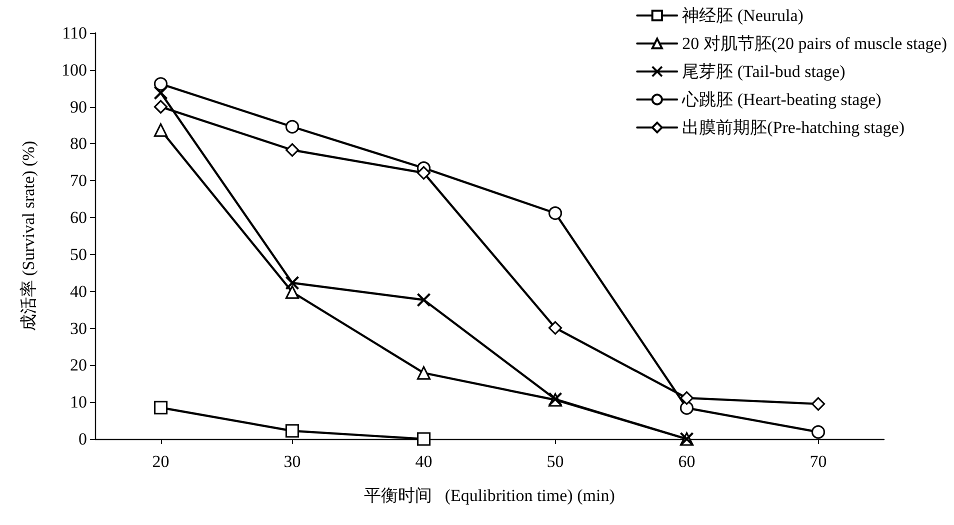 The image size is (954, 525). What do you see at coordinates (781, 99) in the screenshot?
I see `legend-label: 心跳胚 (Heart-beating stage)` at bounding box center [781, 99].